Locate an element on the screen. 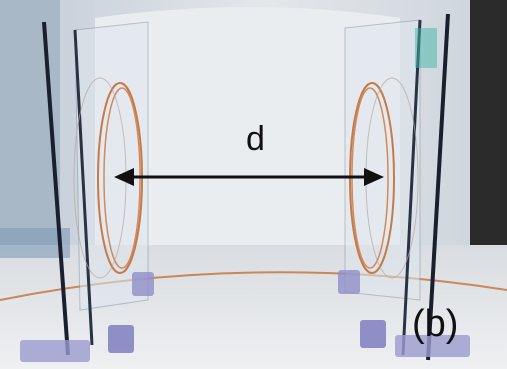 This screenshot has height=369, width=507. right-foot-back is located at coordinates (349, 282).